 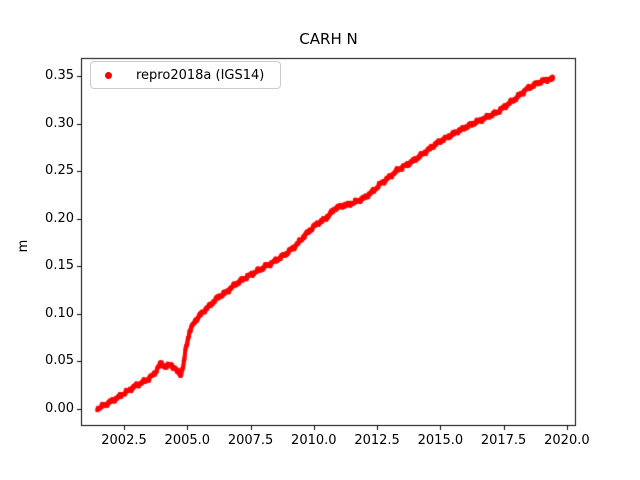 What do you see at coordinates (59, 123) in the screenshot?
I see `y-tick-label: 0.30` at bounding box center [59, 123].